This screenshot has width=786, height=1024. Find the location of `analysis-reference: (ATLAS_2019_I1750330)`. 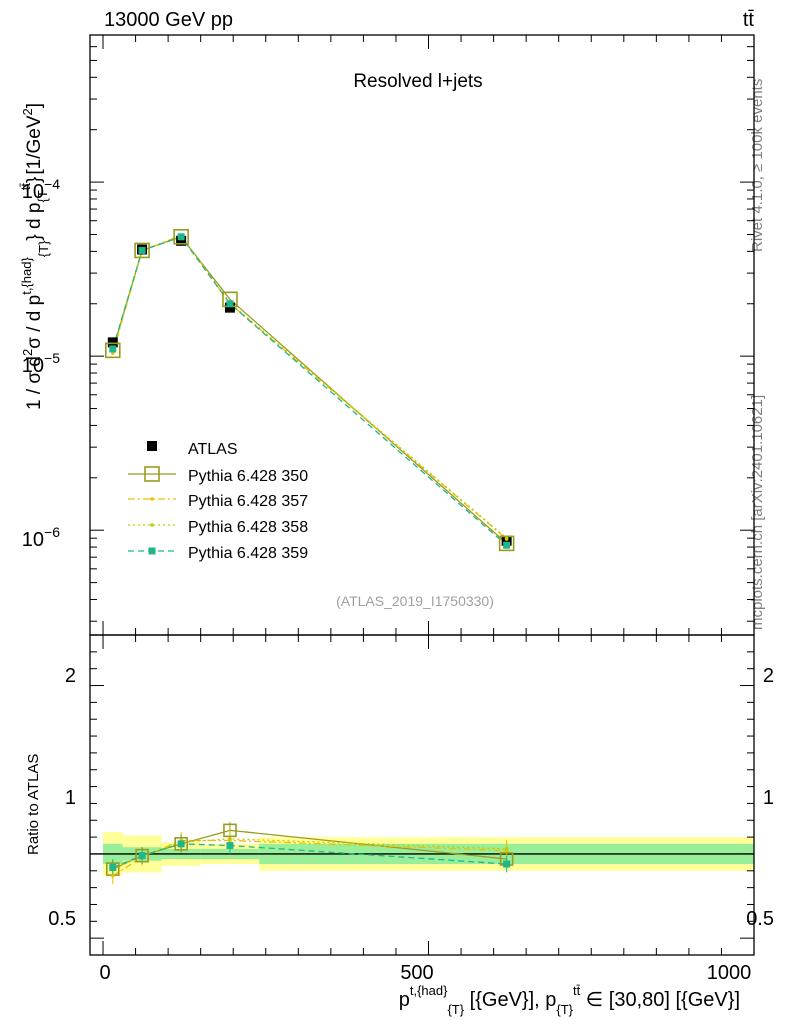

analysis-reference: (ATLAS_2019_I1750330) is located at coordinates (415, 601).